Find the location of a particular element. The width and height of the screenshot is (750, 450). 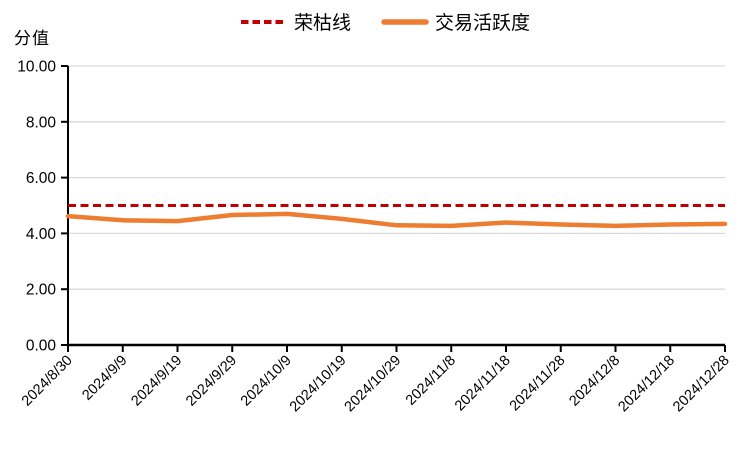

x-tick-label: 2024/12/8 is located at coordinates (594, 381).